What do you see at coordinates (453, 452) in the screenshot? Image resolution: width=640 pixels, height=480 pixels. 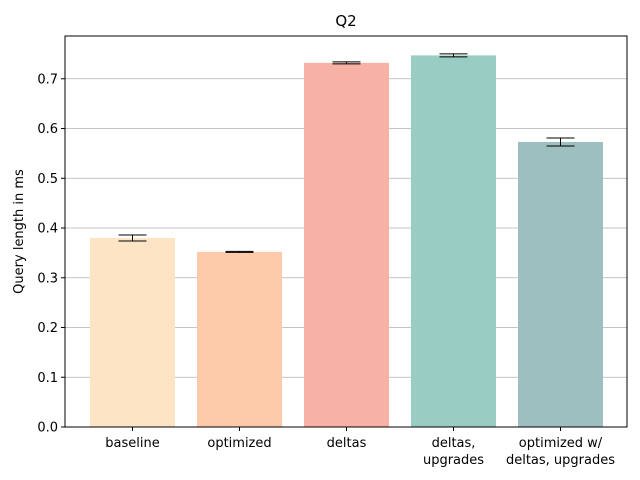 I see `x-tick-label: deltas, upgrades` at bounding box center [453, 452].